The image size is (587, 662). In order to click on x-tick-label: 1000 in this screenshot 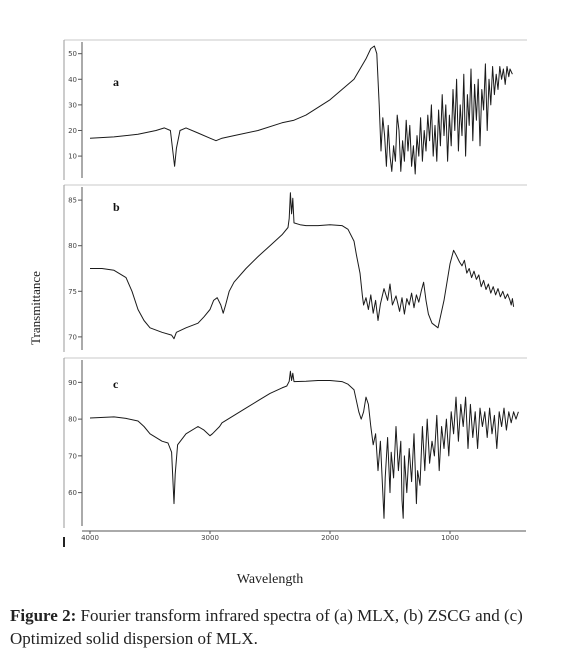, I will do `click(450, 538)`.